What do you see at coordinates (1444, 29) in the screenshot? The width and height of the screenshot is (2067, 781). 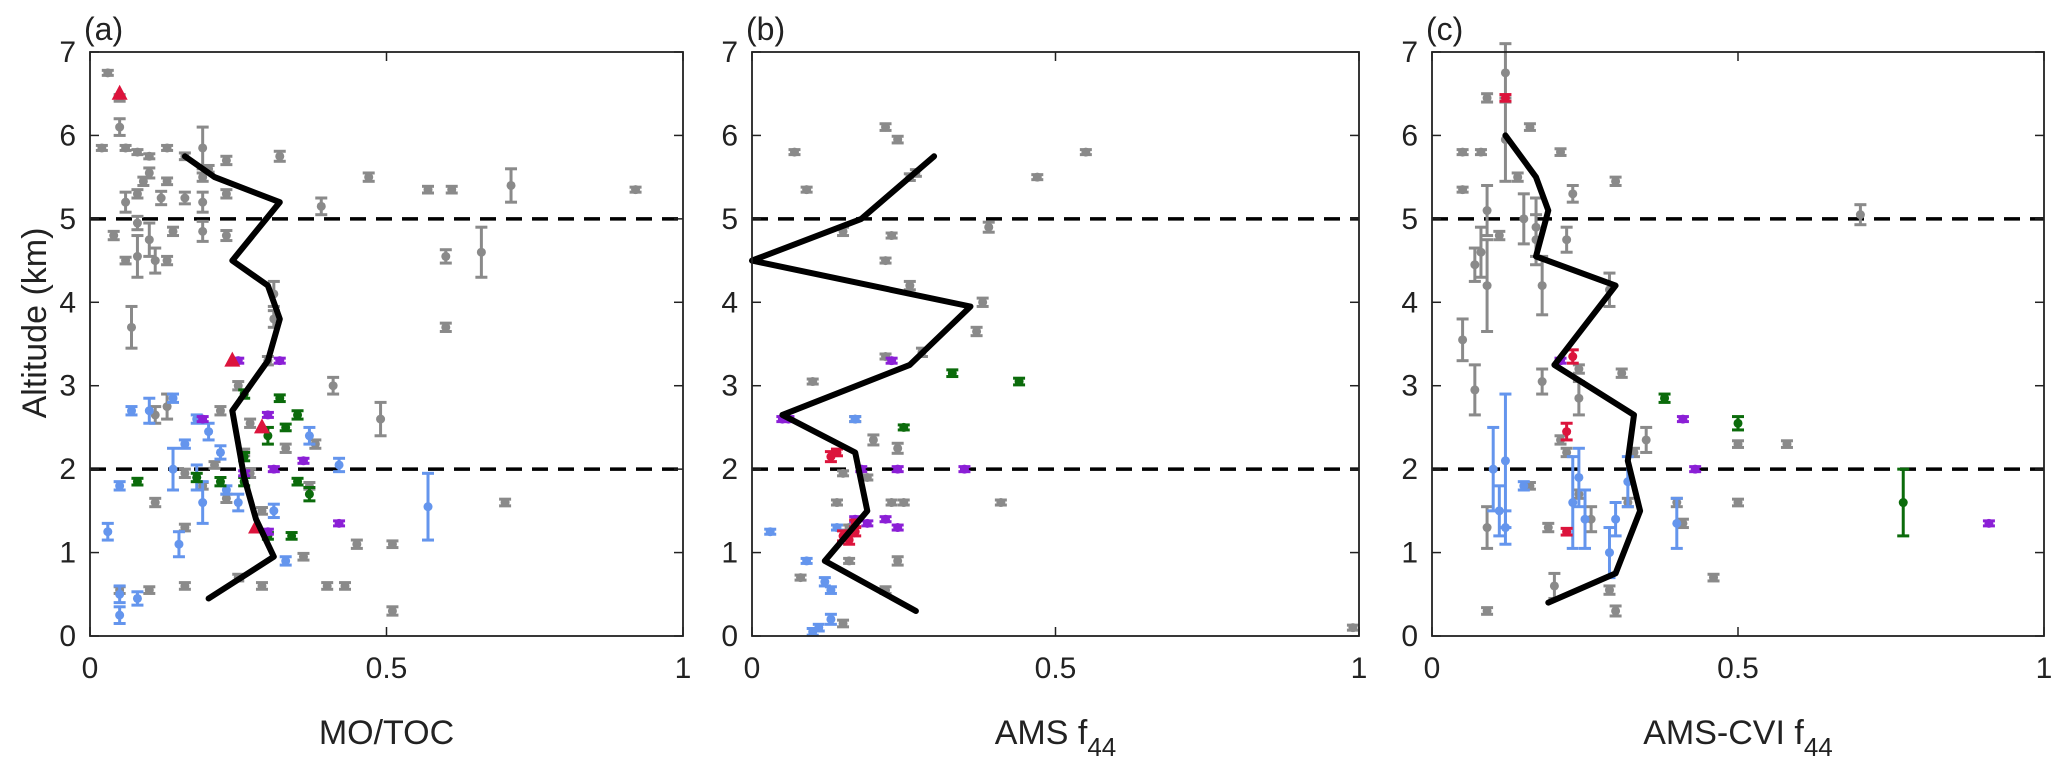 I see `panel-label: (c)` at bounding box center [1444, 29].